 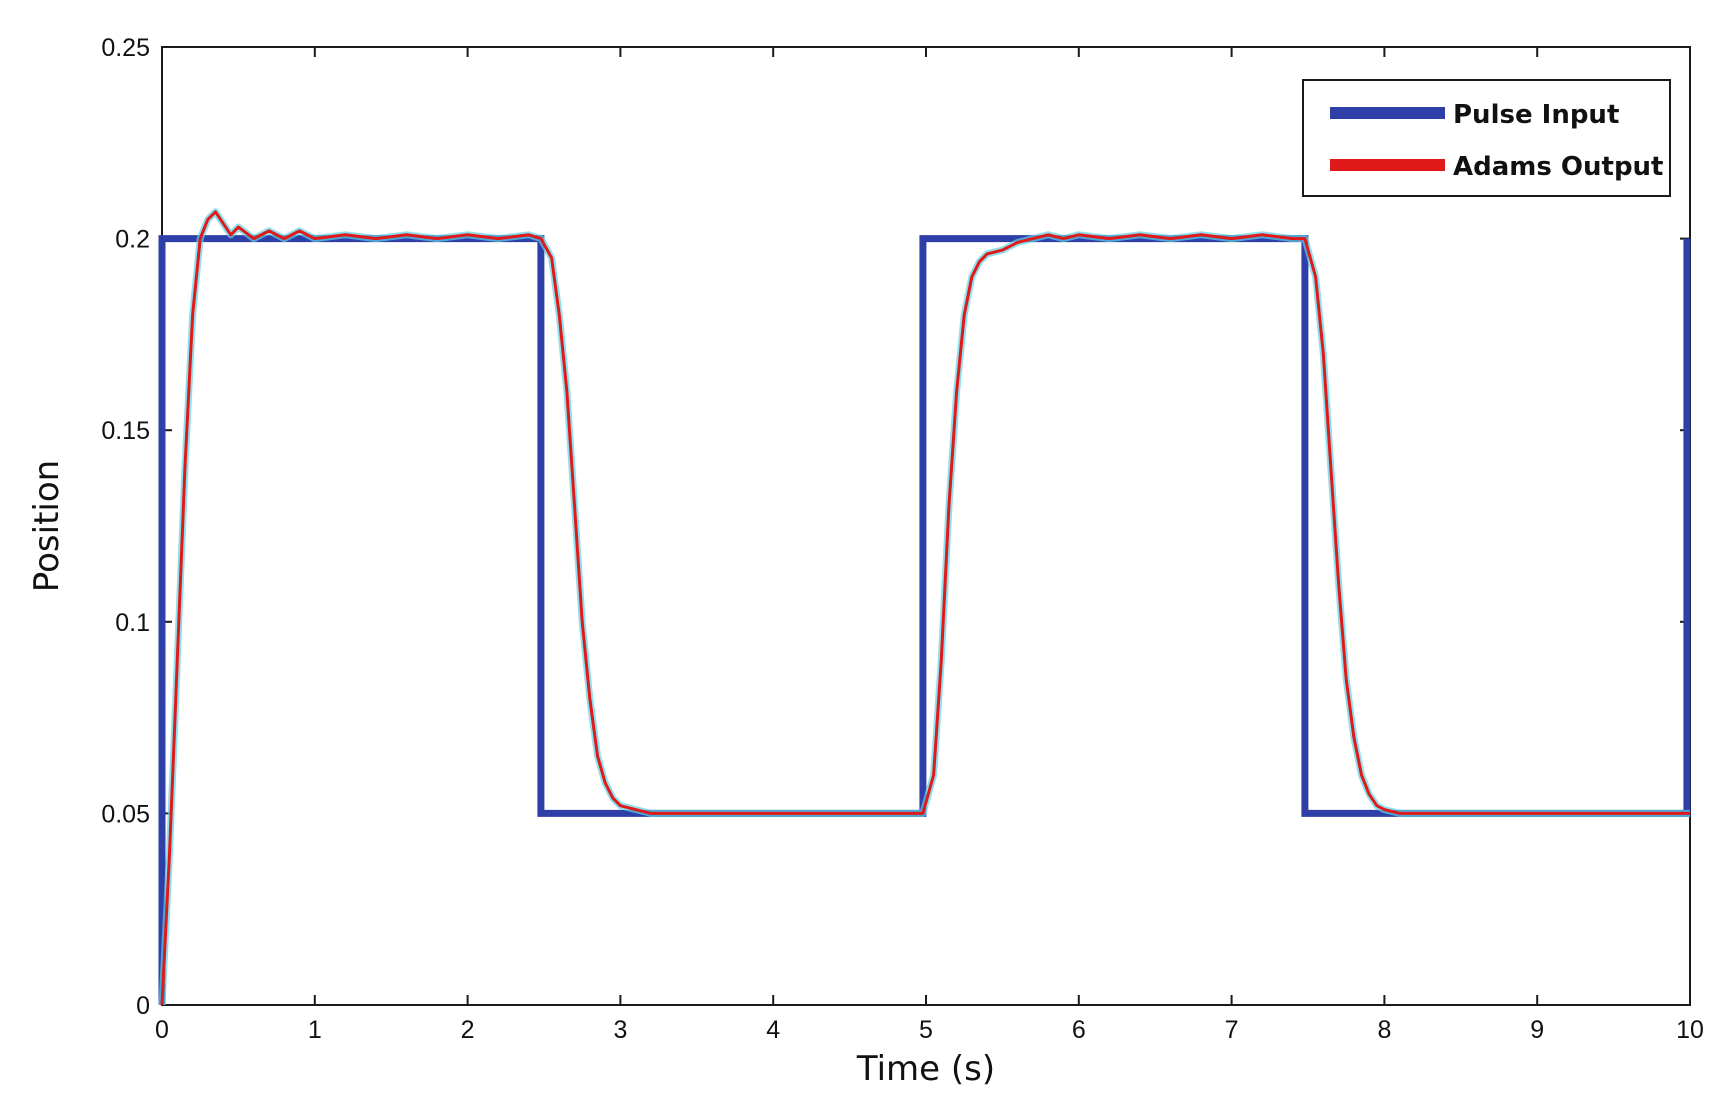 I want to click on legend: Pulse Input Adams Output, so click(x=1486, y=138).